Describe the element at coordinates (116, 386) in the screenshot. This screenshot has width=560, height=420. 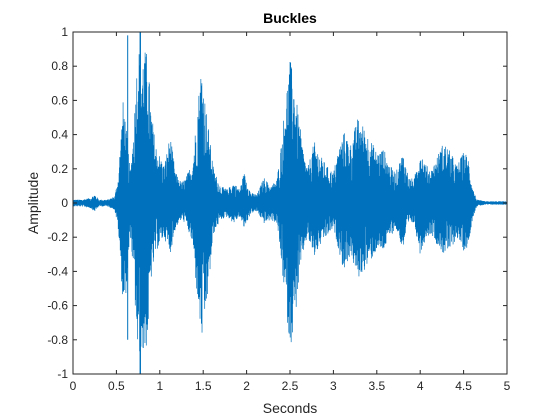
I see `x-tick-label: 0.5` at that location.